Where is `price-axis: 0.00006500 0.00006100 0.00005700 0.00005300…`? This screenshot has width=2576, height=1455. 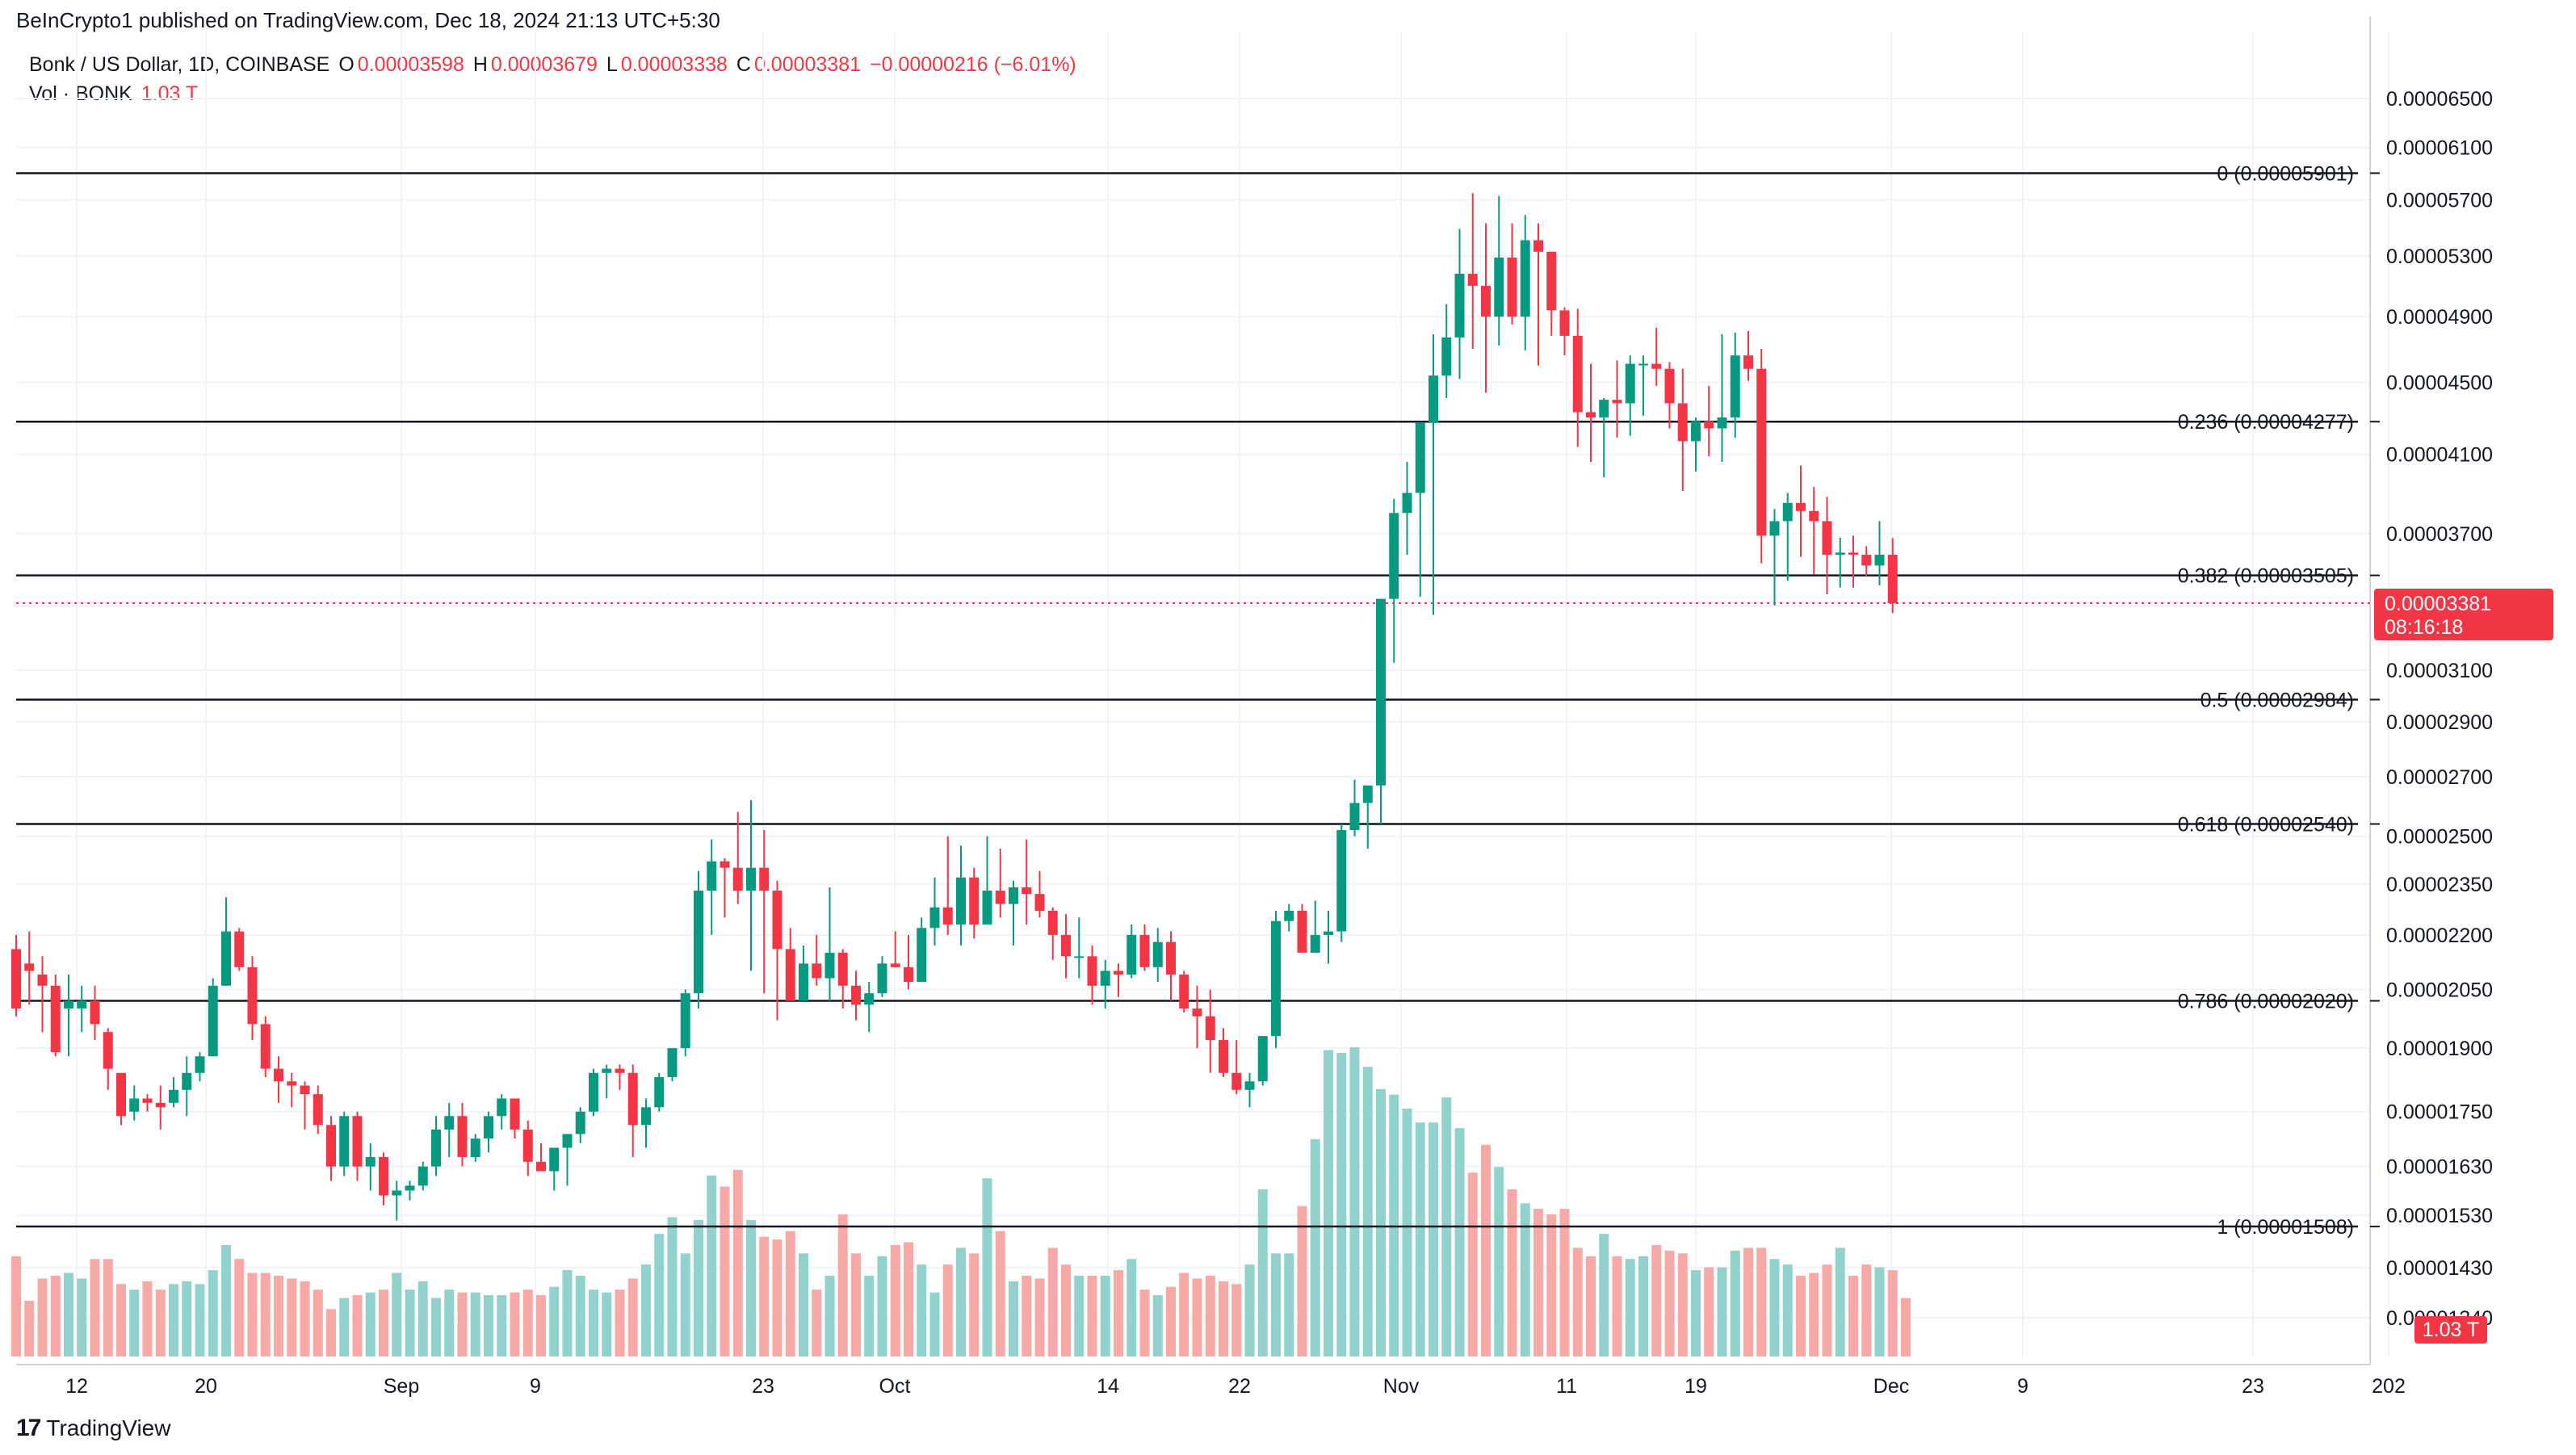
price-axis: 0.00006500 0.00006100 0.00005700 0.00005300… is located at coordinates (2431, 709).